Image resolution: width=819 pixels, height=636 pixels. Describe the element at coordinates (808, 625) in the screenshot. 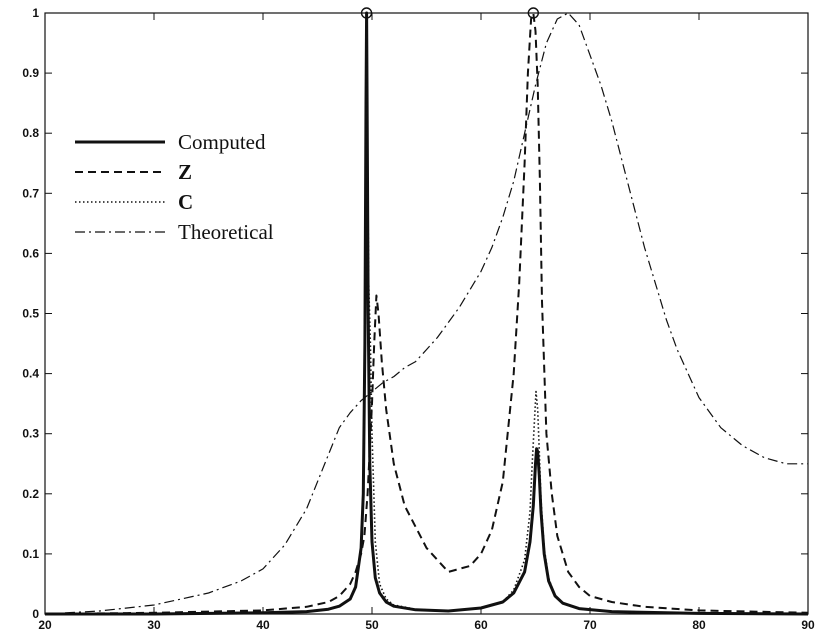

I see `x-tick-label: 90` at that location.